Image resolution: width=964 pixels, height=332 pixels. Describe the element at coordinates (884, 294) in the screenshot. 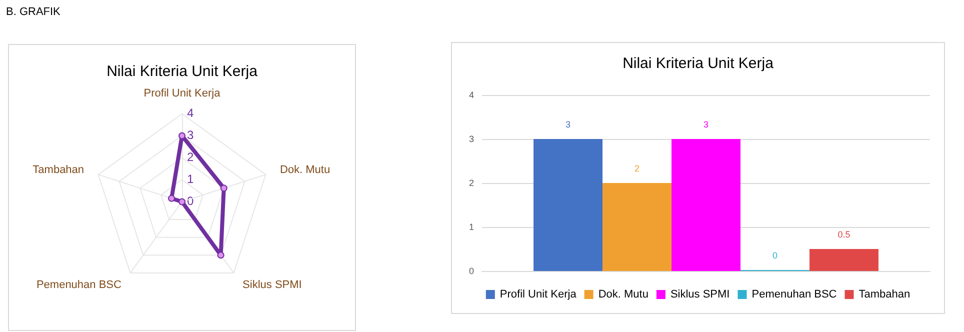

I see `legend-label: Tambahan` at that location.